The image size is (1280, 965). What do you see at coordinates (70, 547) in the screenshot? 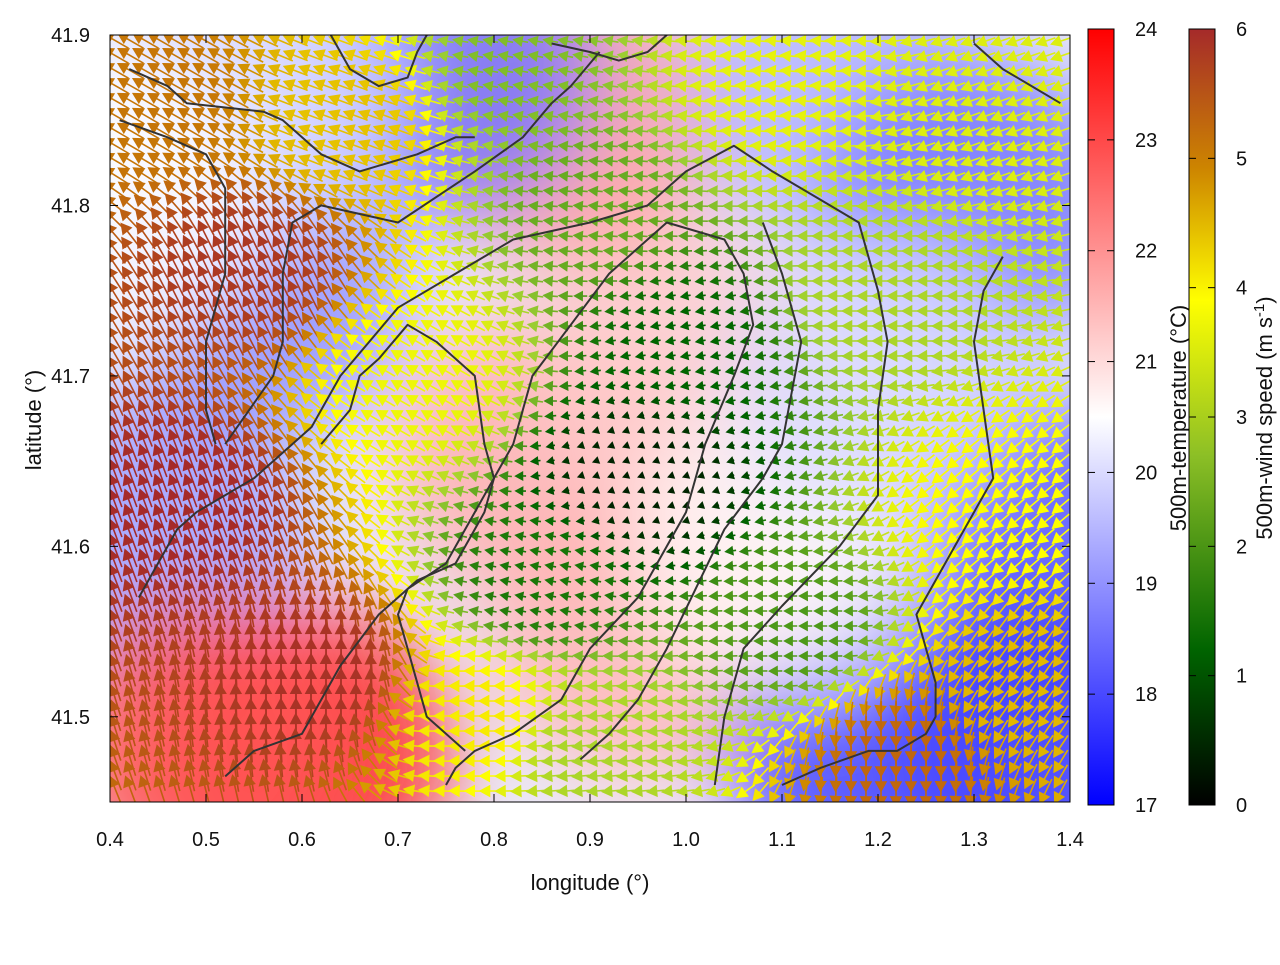
I see `y-tick-label: 41.6` at bounding box center [70, 547].